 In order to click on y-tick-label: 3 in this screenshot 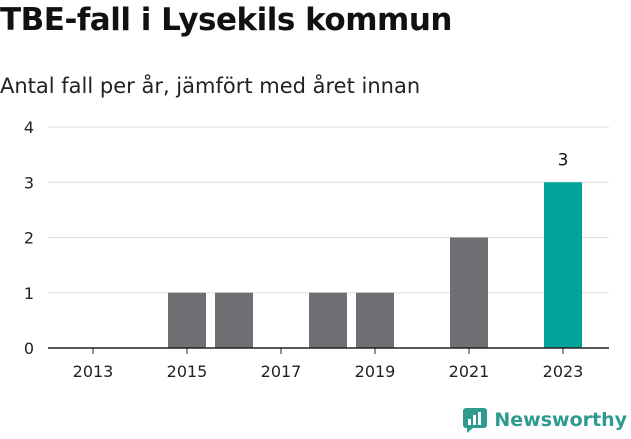, I will do `click(29, 182)`.